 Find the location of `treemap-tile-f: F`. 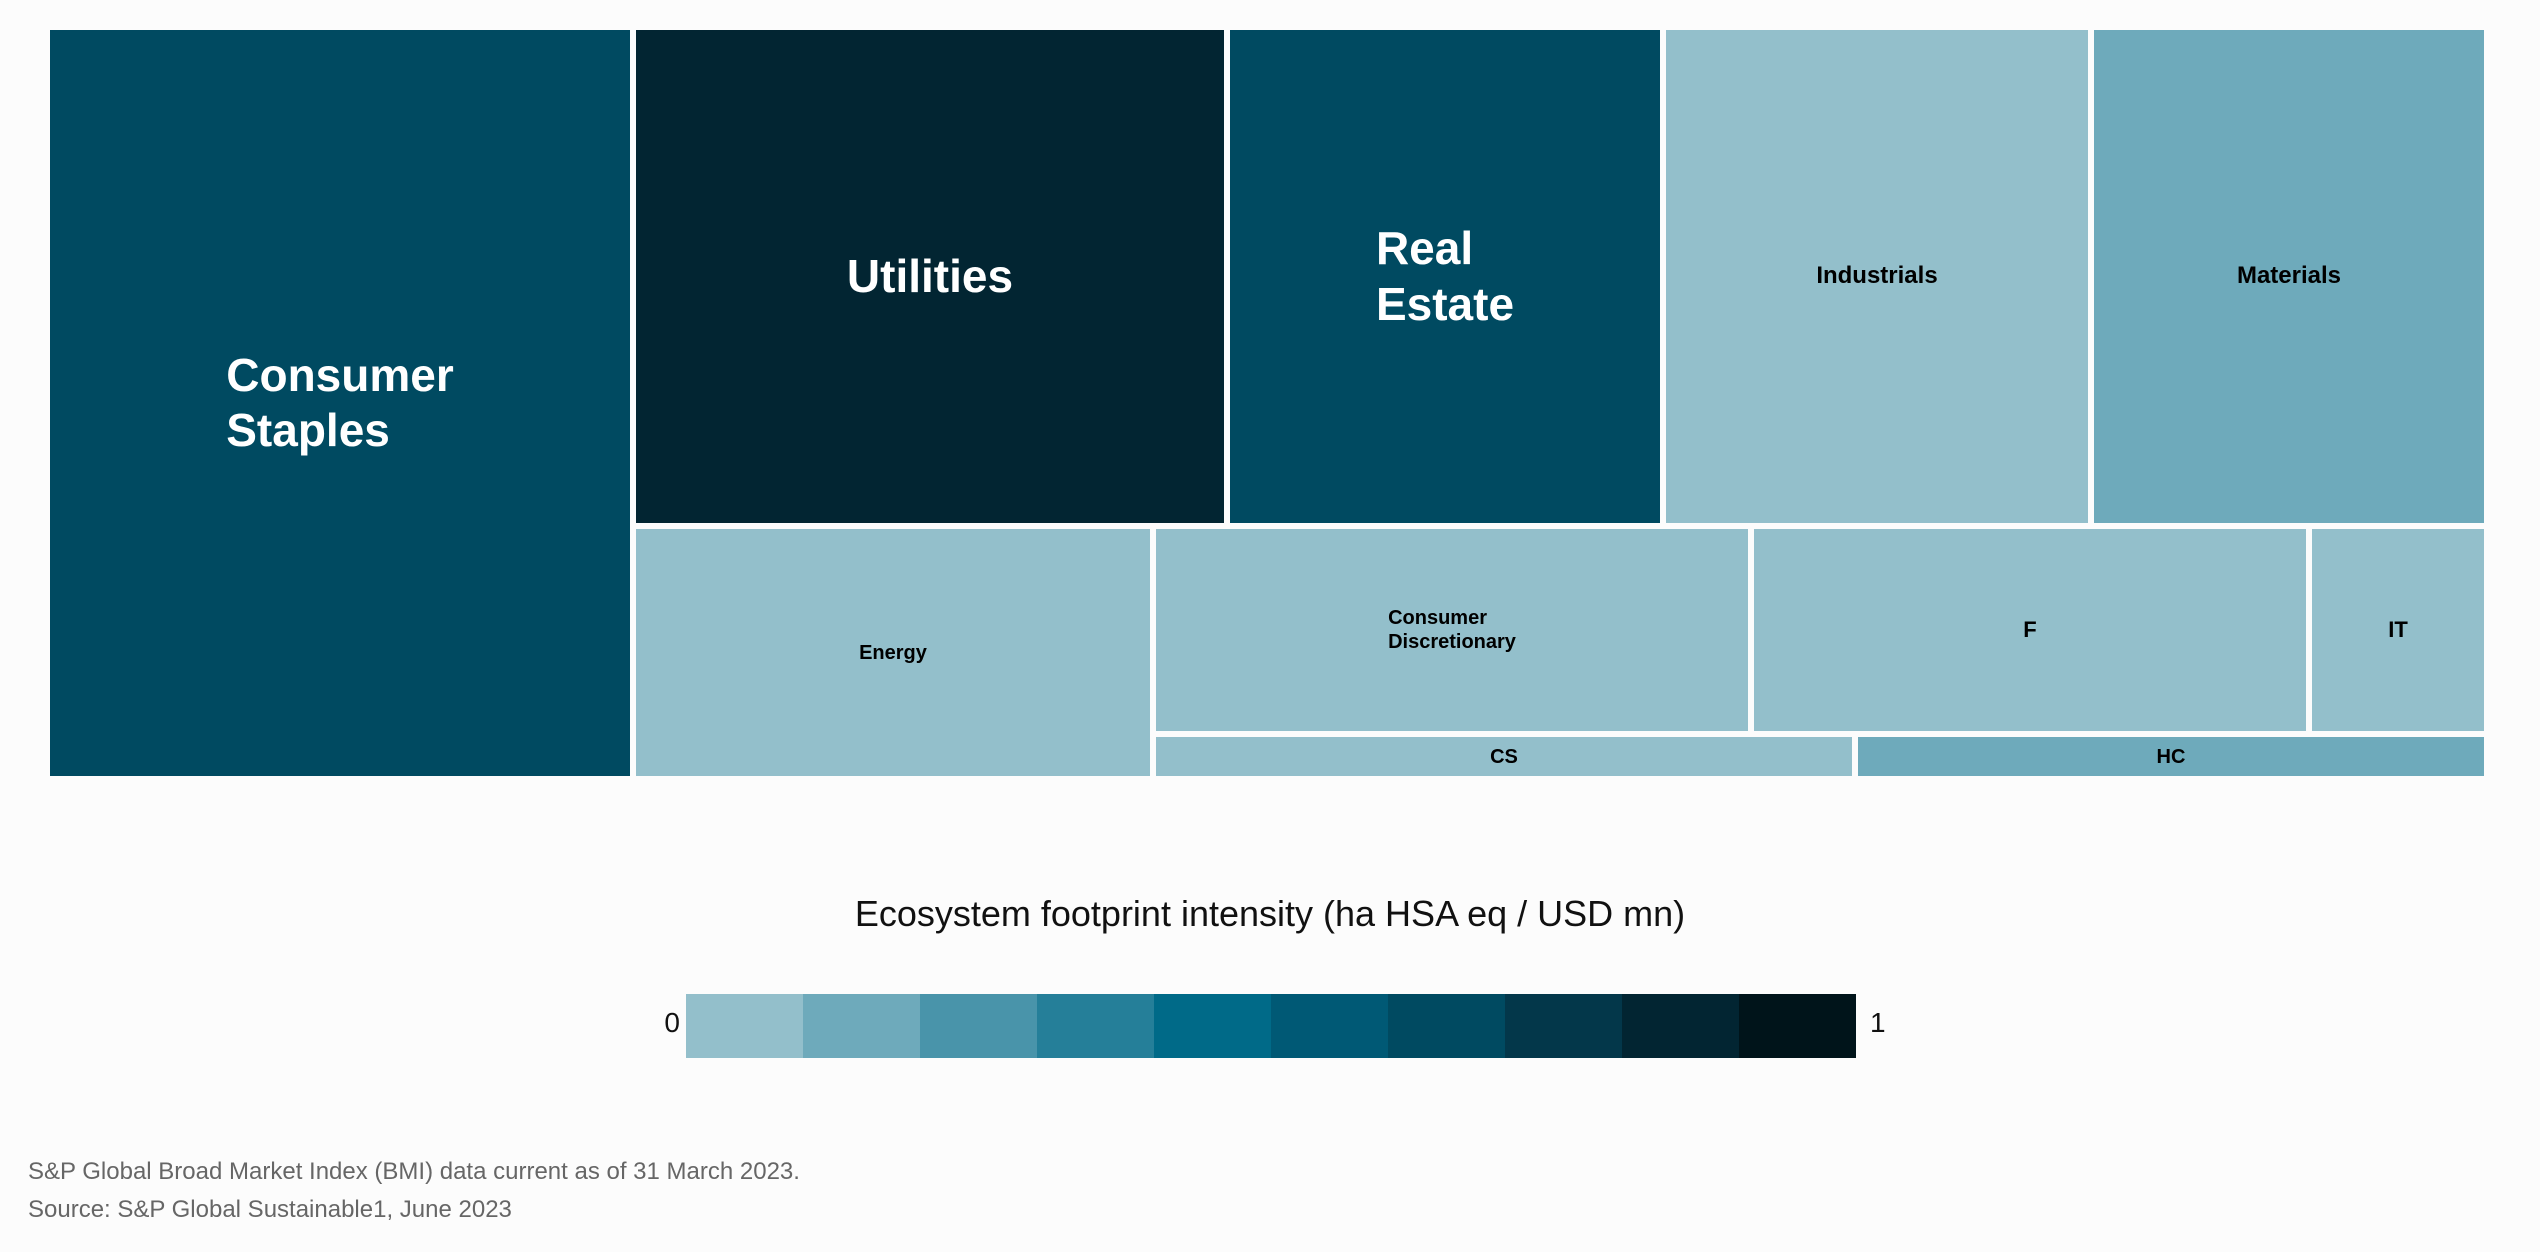

treemap-tile-f: F is located at coordinates (2030, 630).